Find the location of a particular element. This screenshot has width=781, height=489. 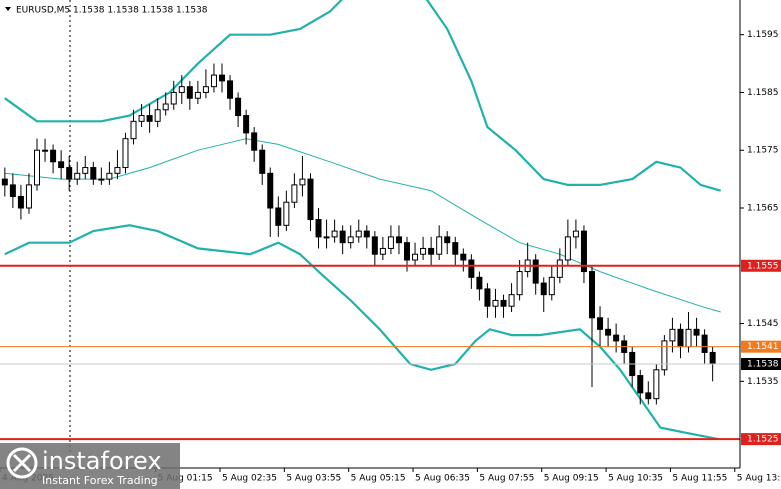

y-tick-label: 1.1535 is located at coordinates (763, 382).